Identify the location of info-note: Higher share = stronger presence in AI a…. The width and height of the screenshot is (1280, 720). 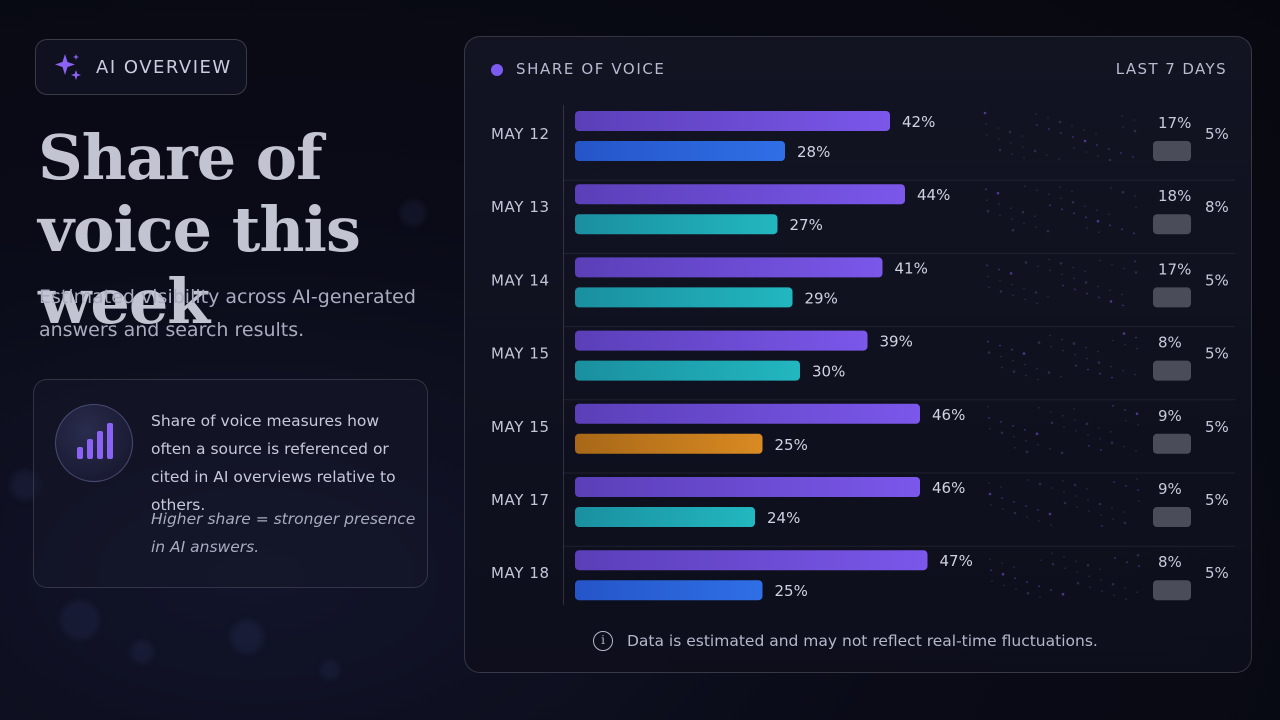
(283, 533).